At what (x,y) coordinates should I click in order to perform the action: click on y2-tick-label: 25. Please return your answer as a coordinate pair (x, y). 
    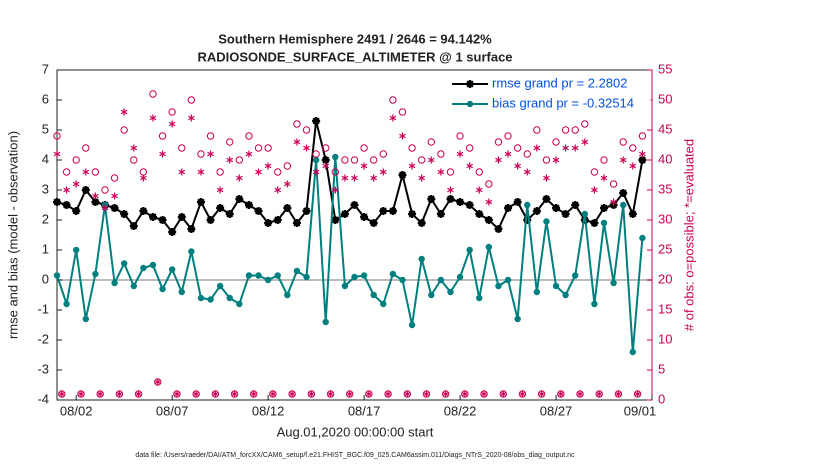
    Looking at the image, I should click on (665, 248).